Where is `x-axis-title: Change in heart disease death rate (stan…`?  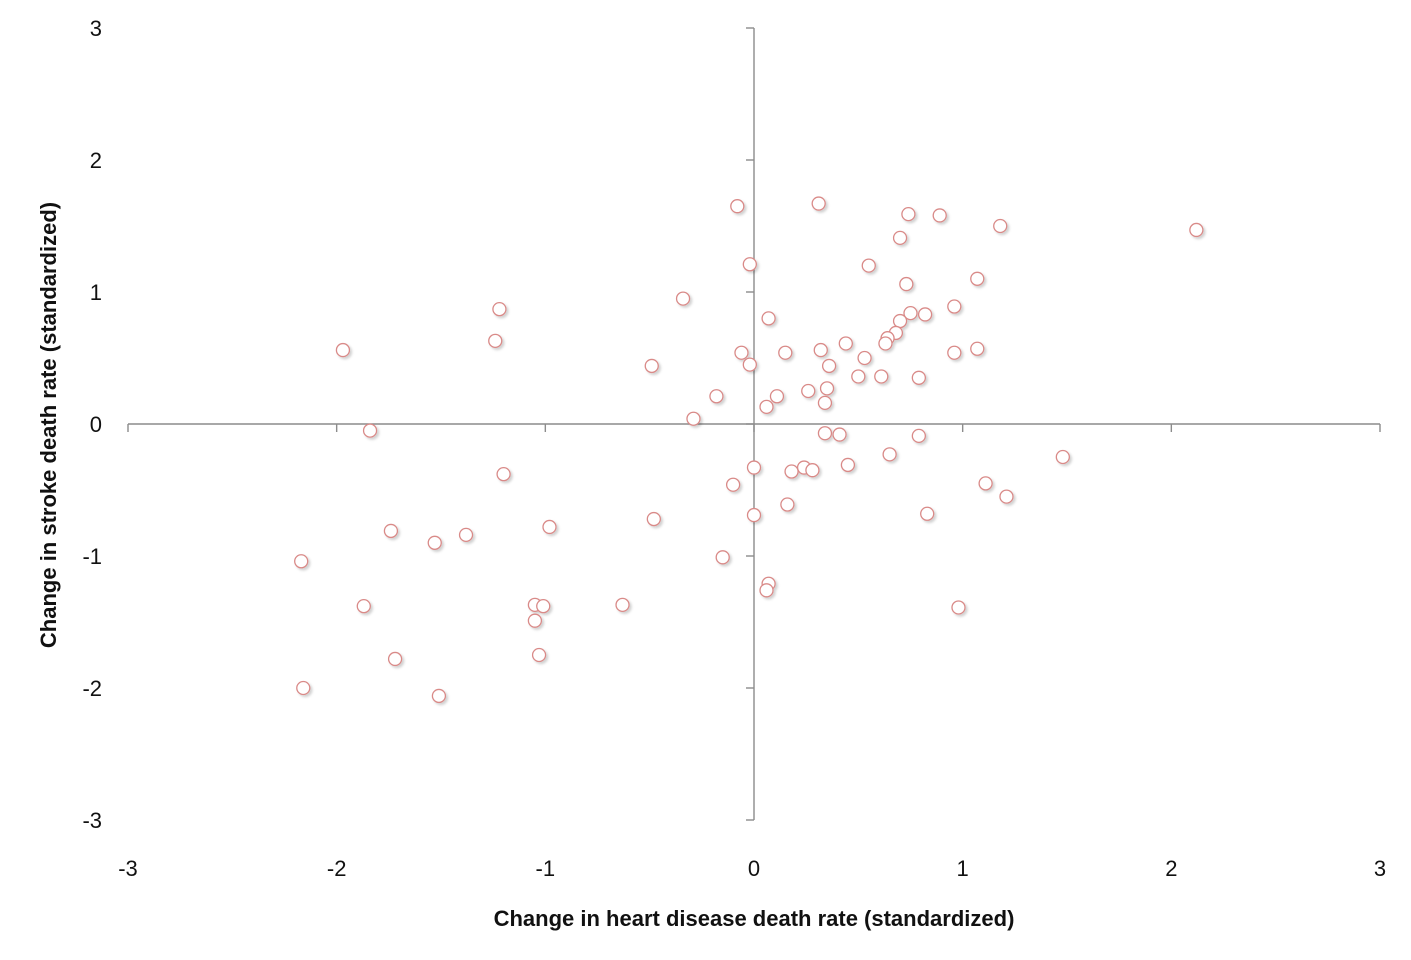 x-axis-title: Change in heart disease death rate (stan… is located at coordinates (754, 918).